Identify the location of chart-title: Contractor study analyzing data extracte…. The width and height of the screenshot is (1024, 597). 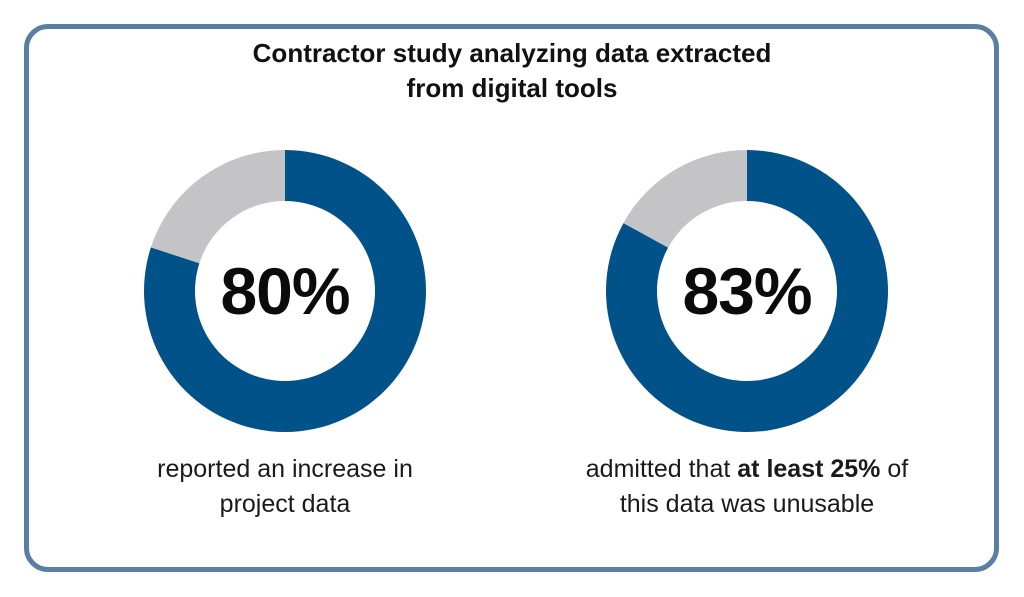
(512, 71).